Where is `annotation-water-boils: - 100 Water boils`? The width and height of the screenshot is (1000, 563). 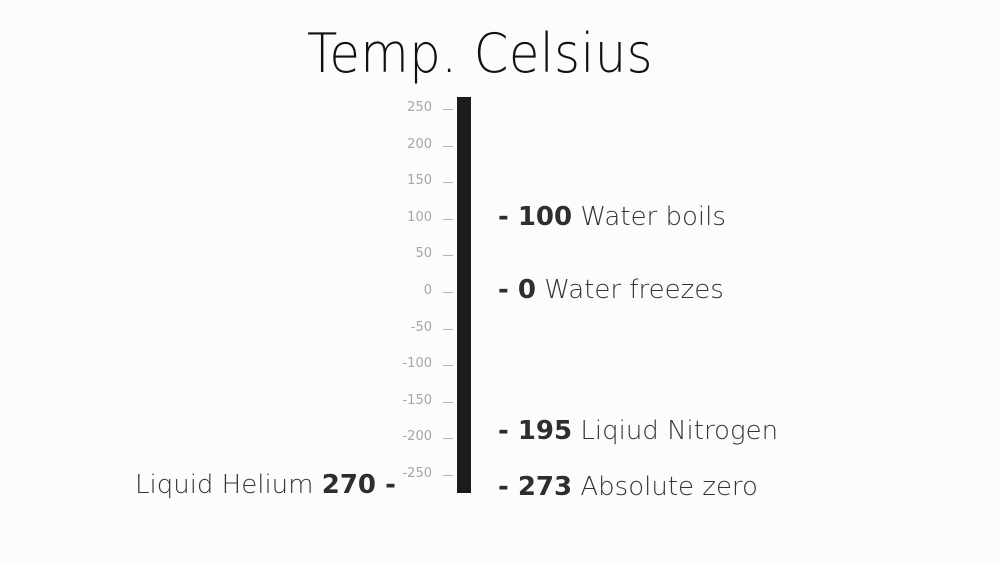 annotation-water-boils: - 100 Water boils is located at coordinates (612, 217).